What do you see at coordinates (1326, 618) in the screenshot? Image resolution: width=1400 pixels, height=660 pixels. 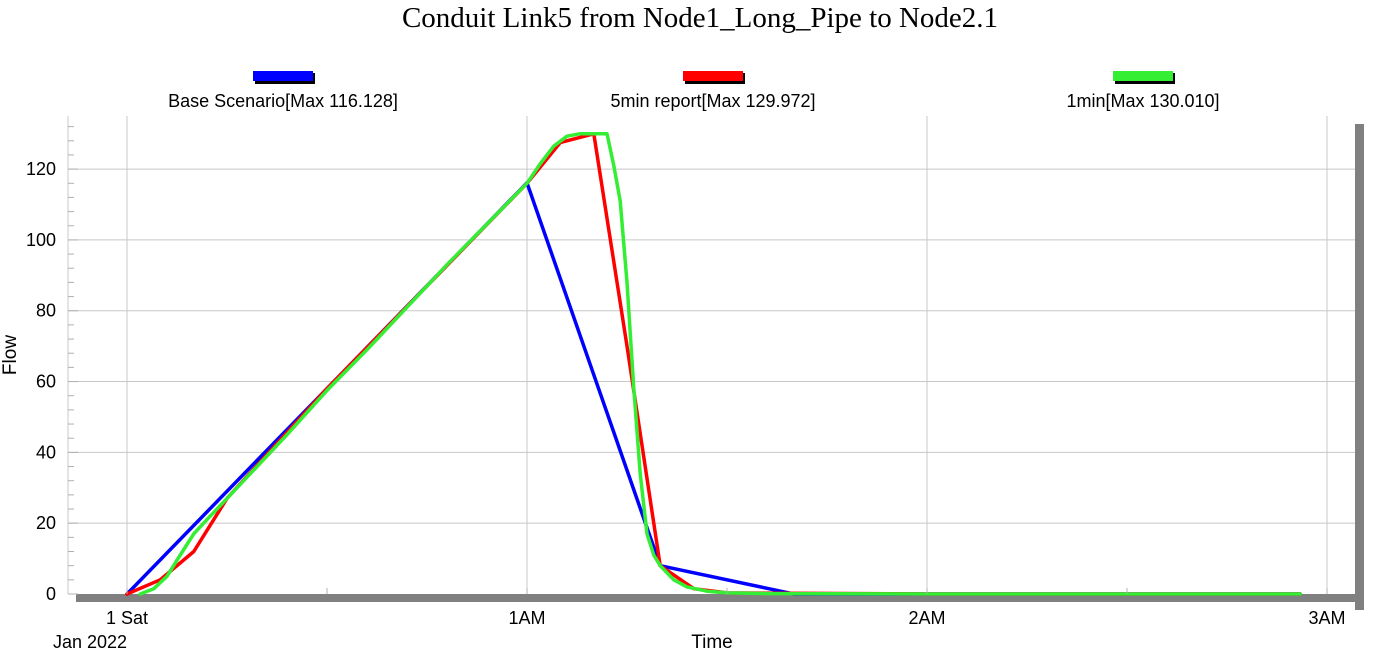 I see `x-tick-label: 3AM` at bounding box center [1326, 618].